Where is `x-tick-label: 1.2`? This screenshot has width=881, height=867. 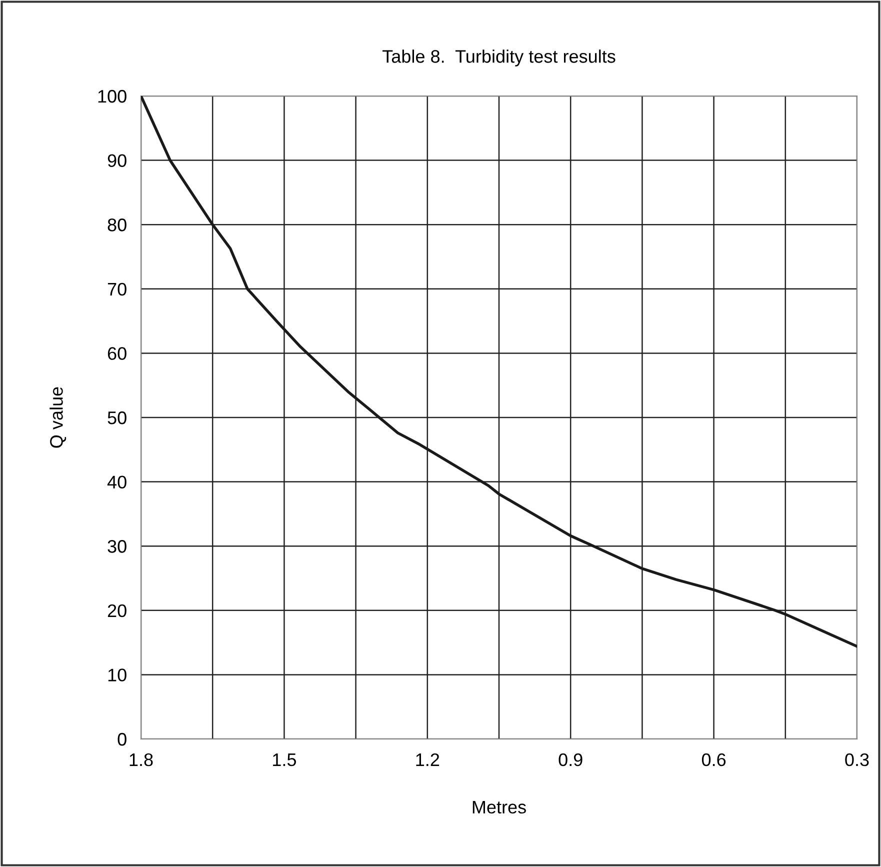
x-tick-label: 1.2 is located at coordinates (428, 759).